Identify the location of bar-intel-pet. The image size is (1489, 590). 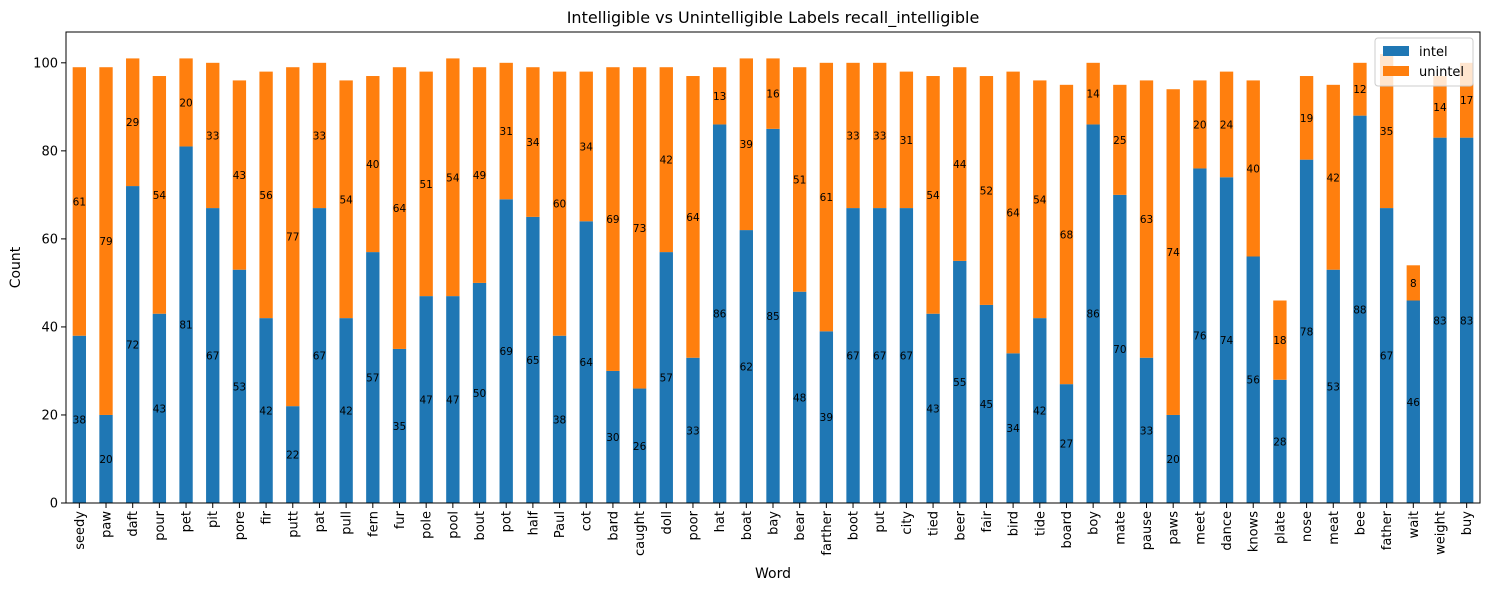
(186, 324).